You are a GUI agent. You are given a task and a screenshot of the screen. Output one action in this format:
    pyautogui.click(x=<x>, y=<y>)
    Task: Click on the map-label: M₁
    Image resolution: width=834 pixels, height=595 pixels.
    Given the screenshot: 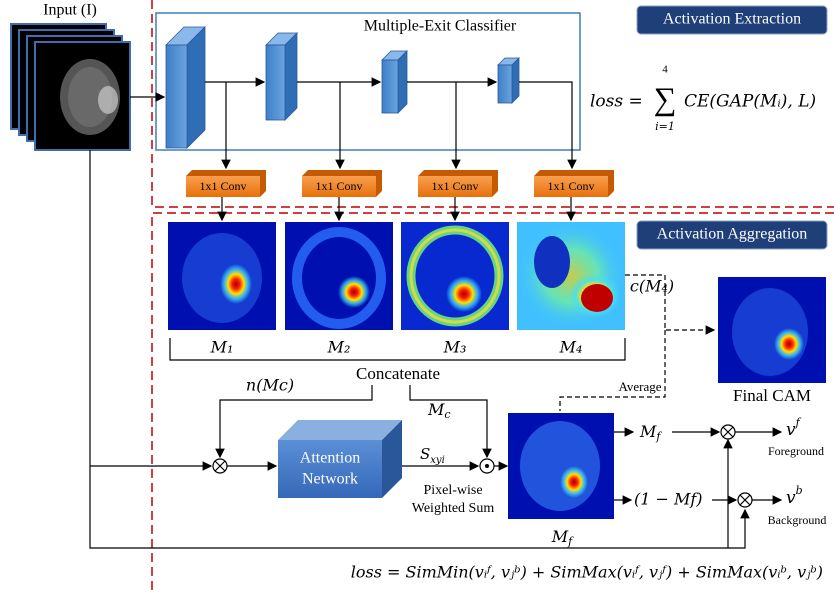 What is the action you would take?
    pyautogui.click(x=222, y=347)
    